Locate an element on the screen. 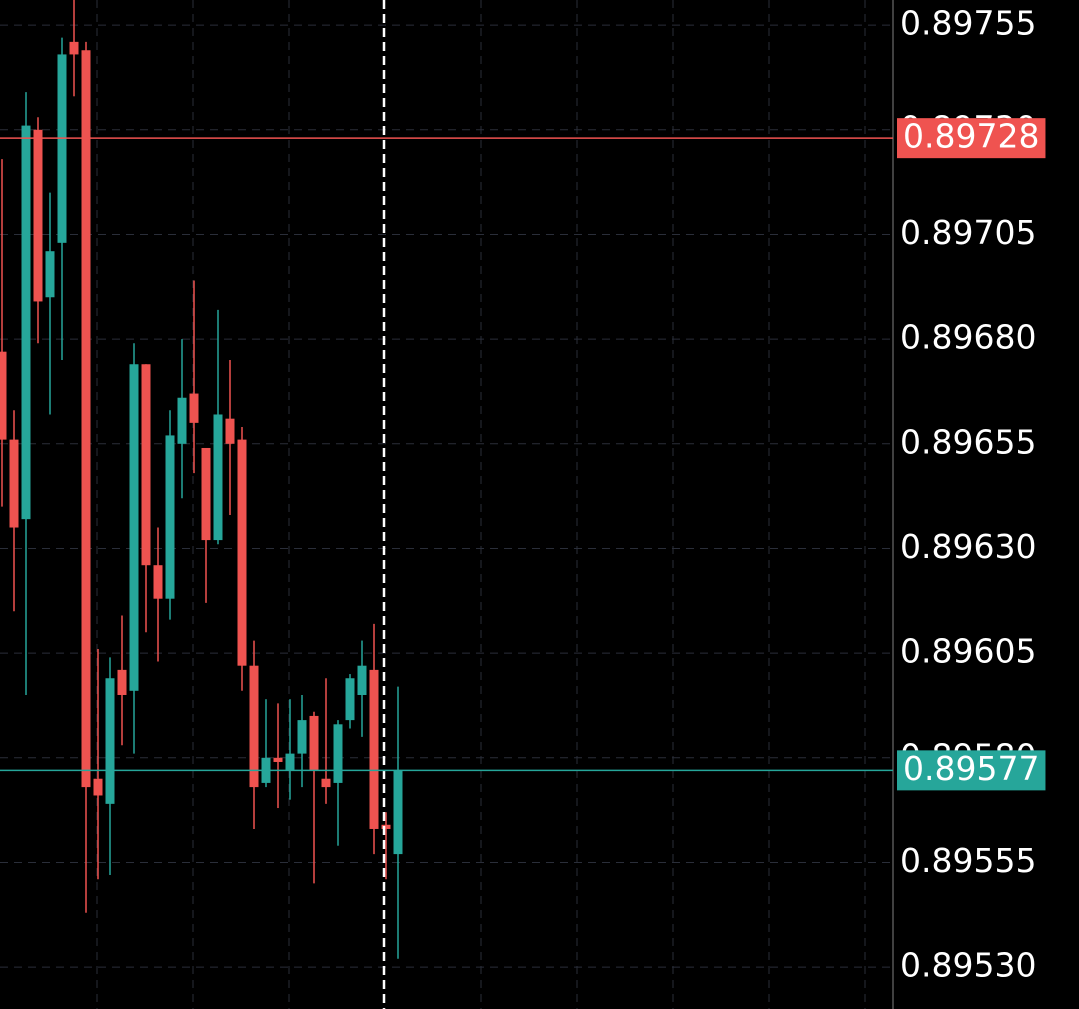 The height and width of the screenshot is (1009, 1079). price-label: 0.89577 is located at coordinates (971, 768).